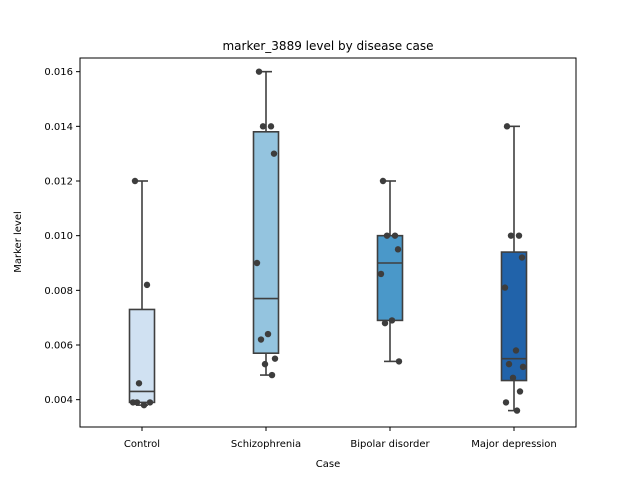 The image size is (640, 480). Describe the element at coordinates (58, 72) in the screenshot. I see `y-tick-label: 0.016` at that location.